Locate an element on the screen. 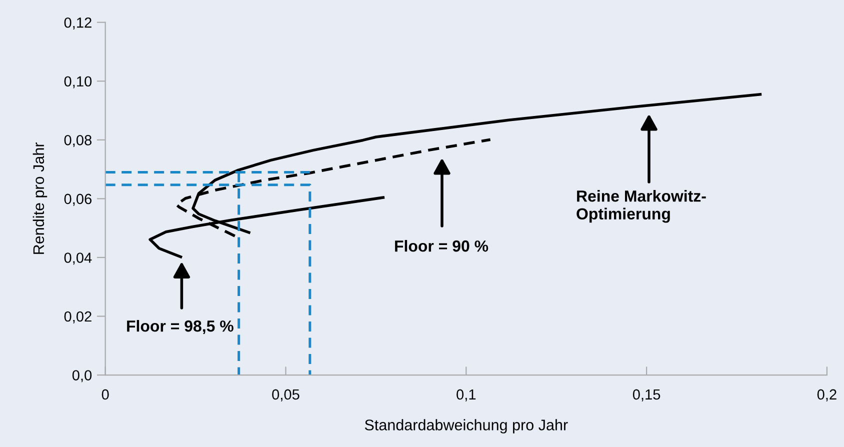  y-axis-title: Rendite pro Jahr is located at coordinates (40, 198).